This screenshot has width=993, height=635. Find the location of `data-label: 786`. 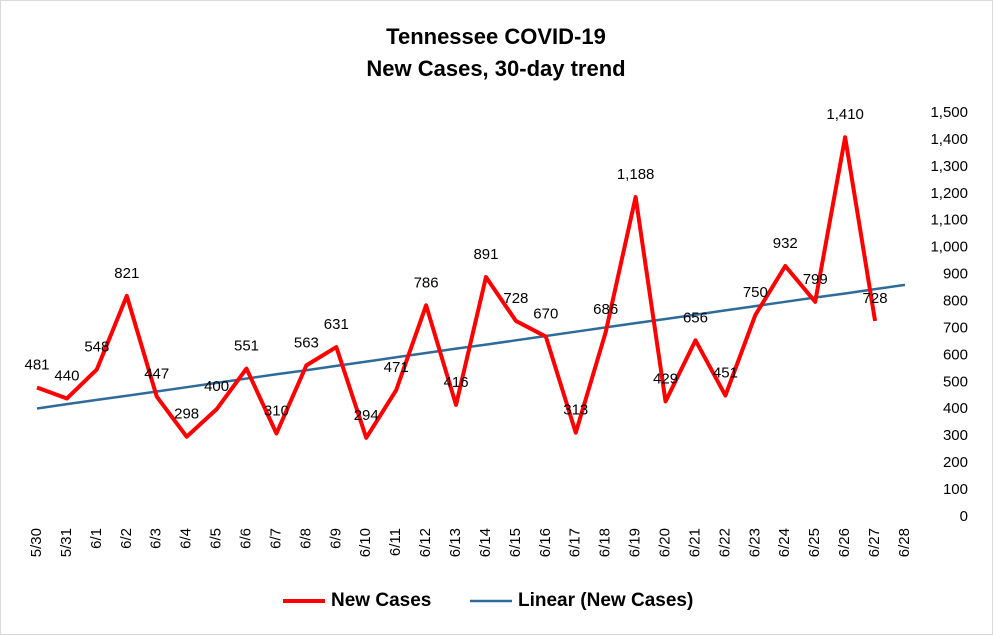

data-label: 786 is located at coordinates (426, 282).